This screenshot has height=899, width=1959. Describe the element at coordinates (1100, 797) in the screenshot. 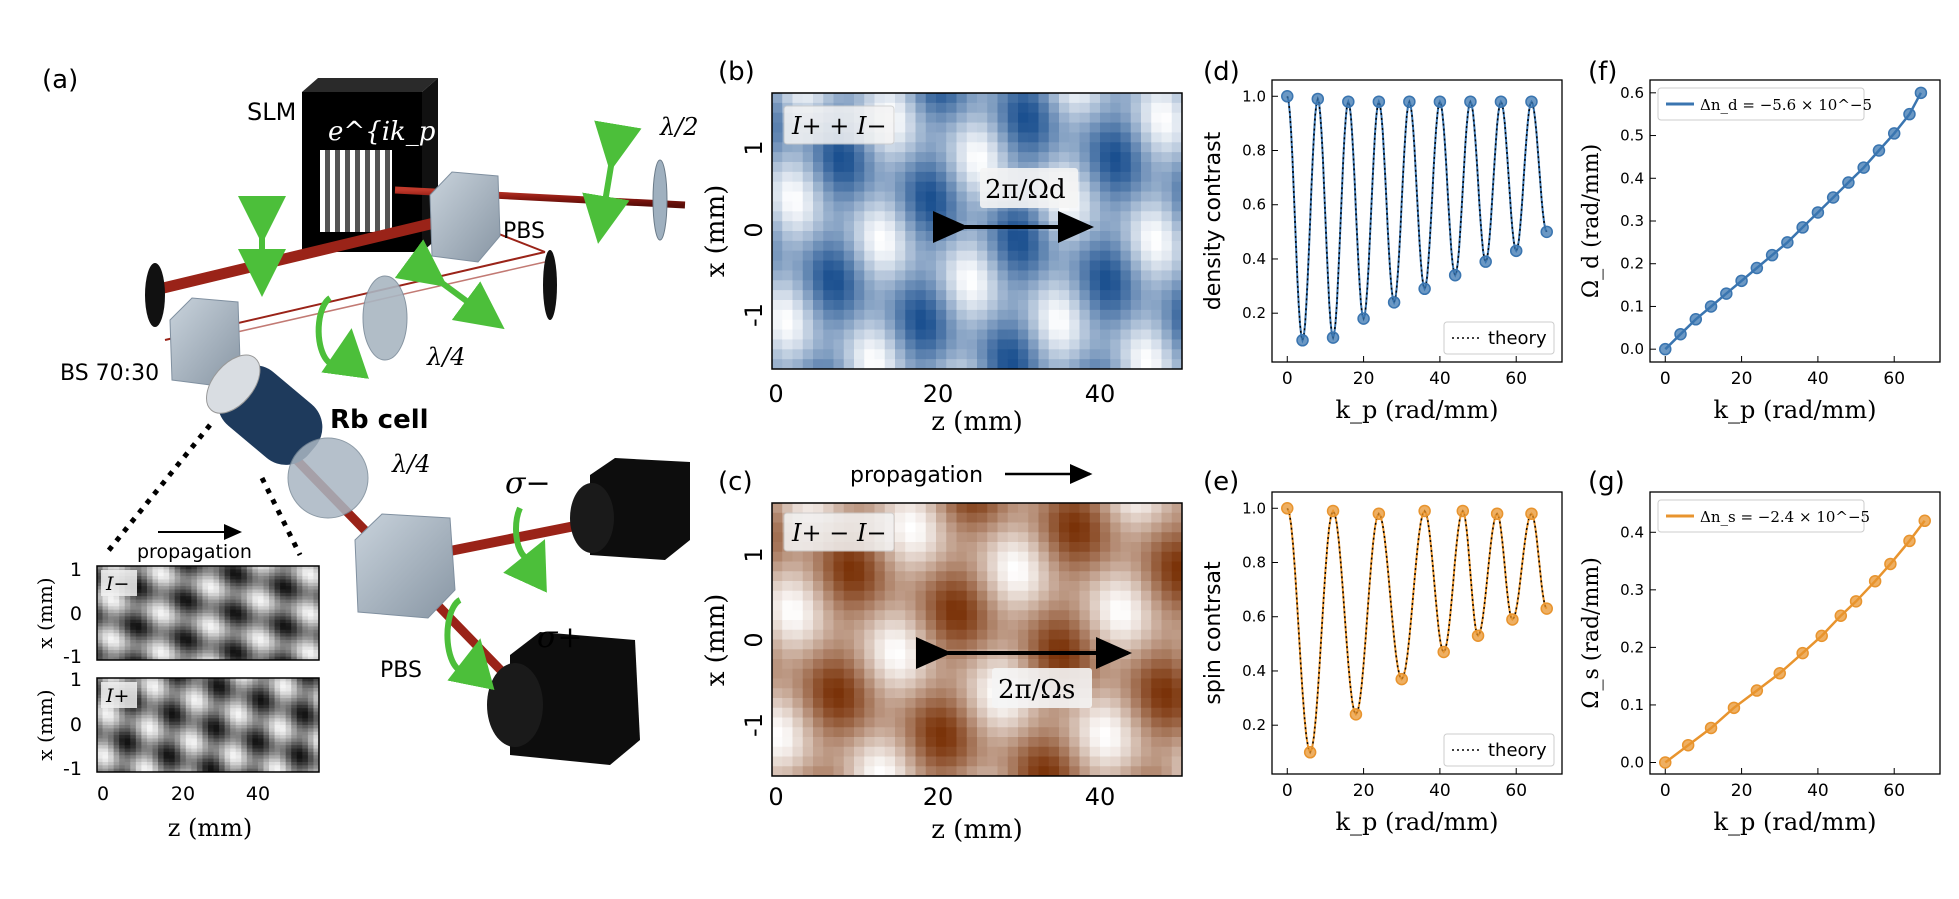

I see `panel-c-xtick-40: 40` at that location.